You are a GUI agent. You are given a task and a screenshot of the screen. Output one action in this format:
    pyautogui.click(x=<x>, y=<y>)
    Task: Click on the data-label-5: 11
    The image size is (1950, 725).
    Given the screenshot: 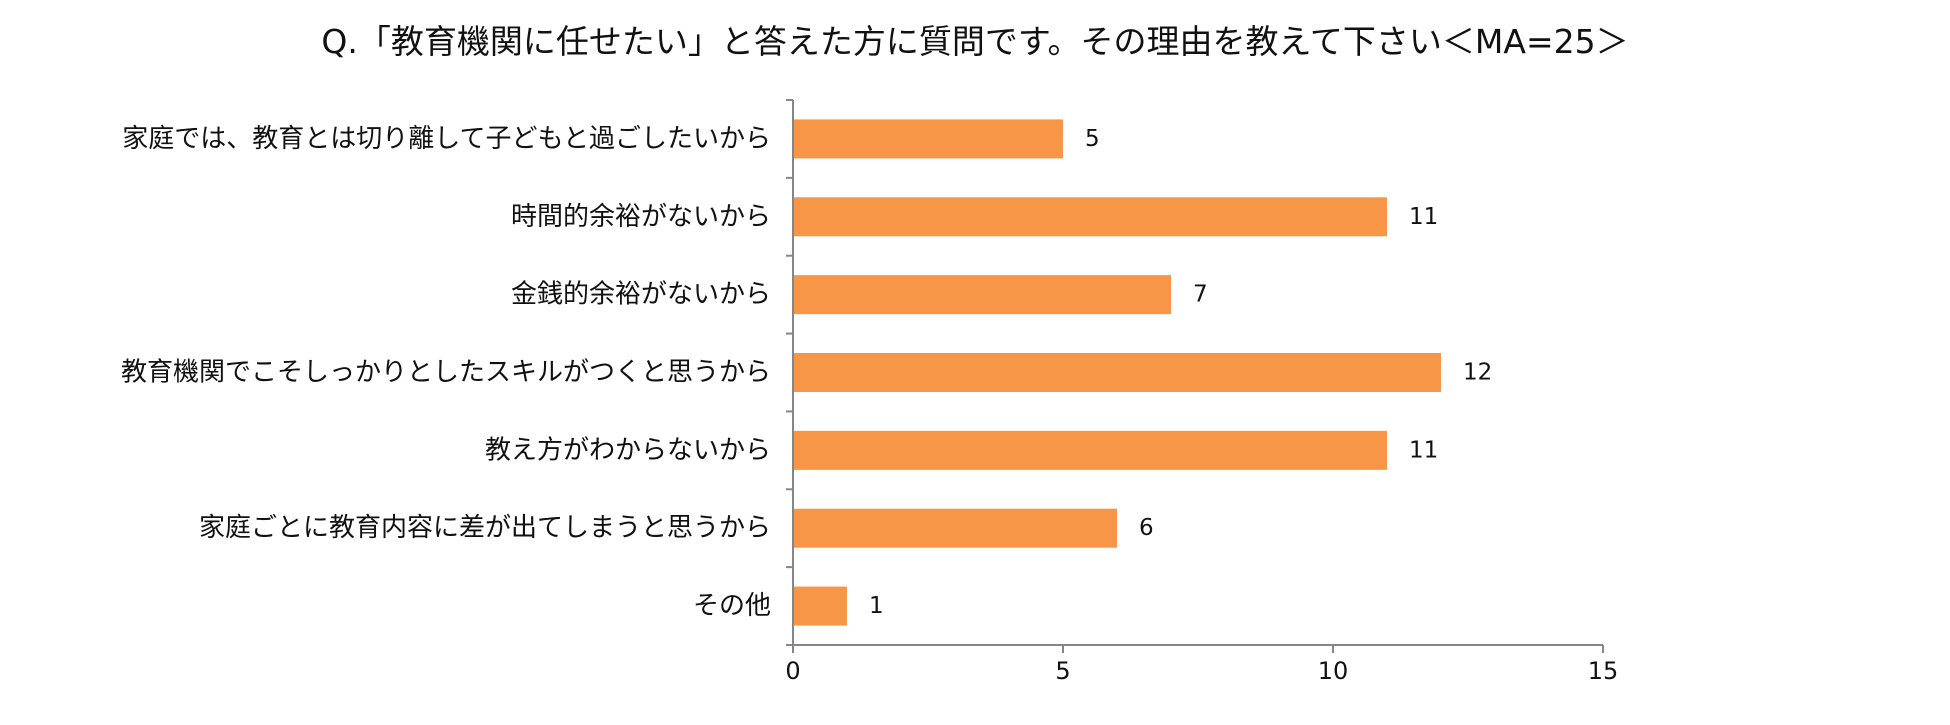 What is the action you would take?
    pyautogui.click(x=1423, y=450)
    